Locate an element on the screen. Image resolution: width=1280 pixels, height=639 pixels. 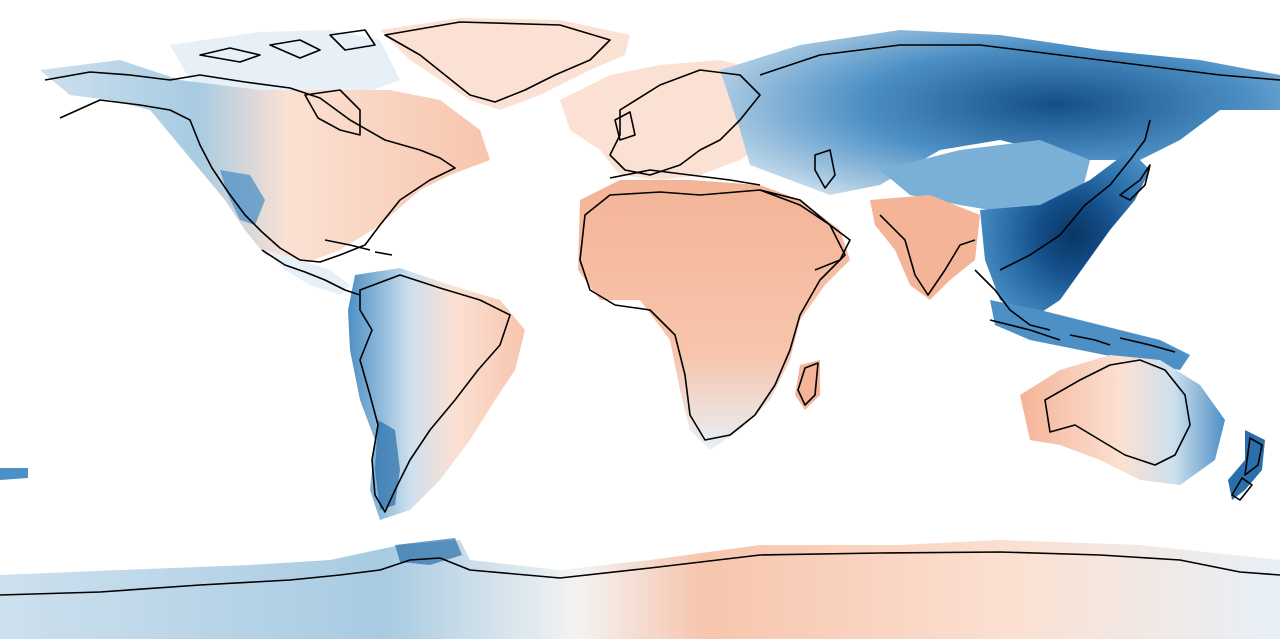
coast-central-america is located at coordinates (311, 272).